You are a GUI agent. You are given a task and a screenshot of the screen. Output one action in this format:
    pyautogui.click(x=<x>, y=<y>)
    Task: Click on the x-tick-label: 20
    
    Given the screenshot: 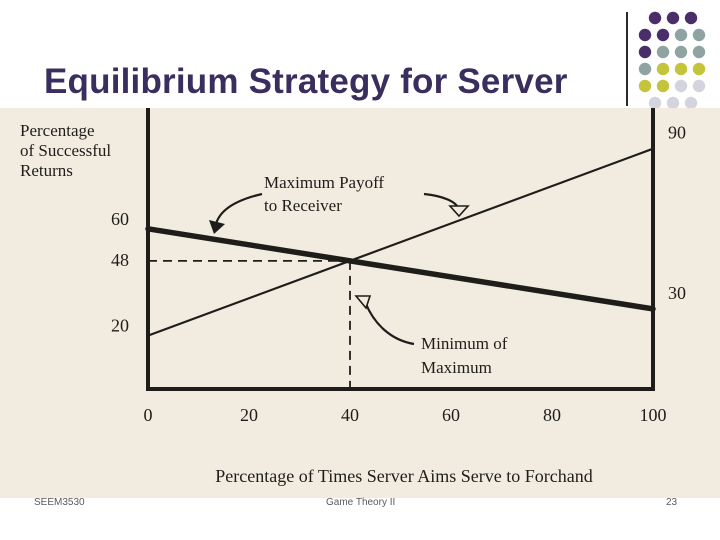 What is the action you would take?
    pyautogui.click(x=249, y=415)
    